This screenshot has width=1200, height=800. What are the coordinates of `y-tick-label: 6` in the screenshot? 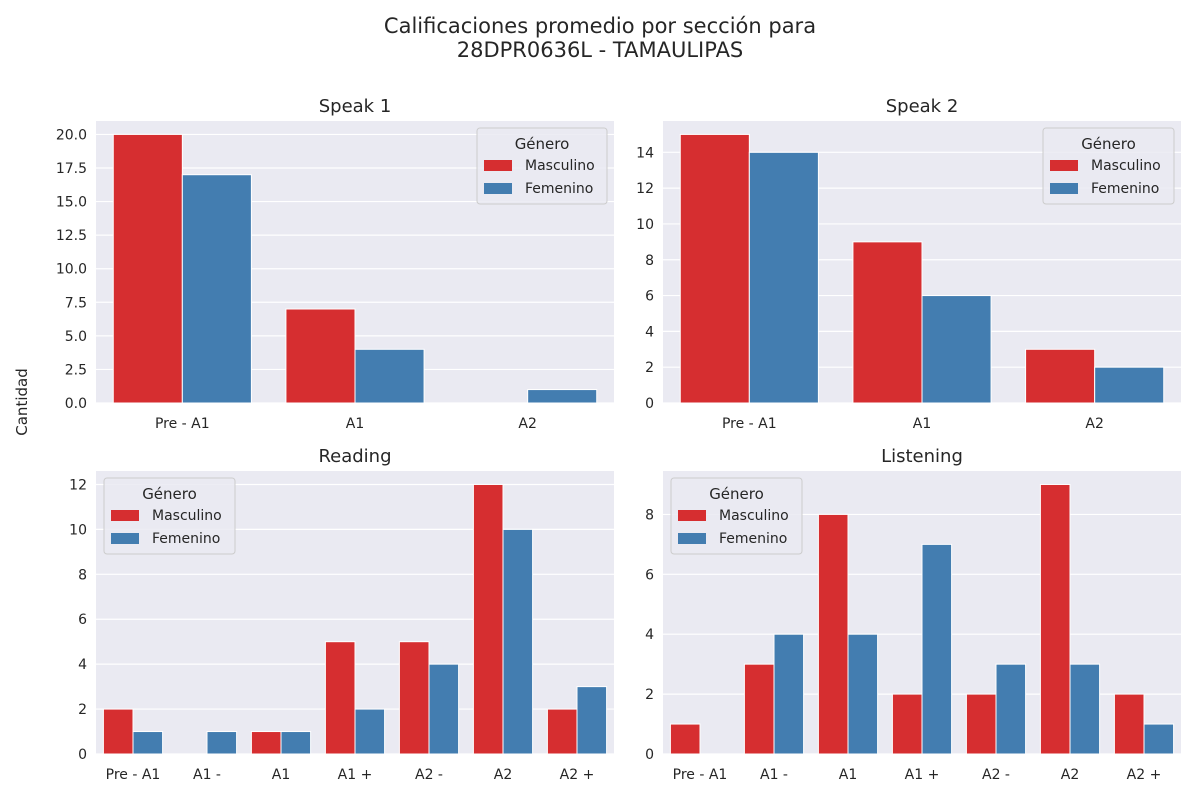 It's located at (82, 620).